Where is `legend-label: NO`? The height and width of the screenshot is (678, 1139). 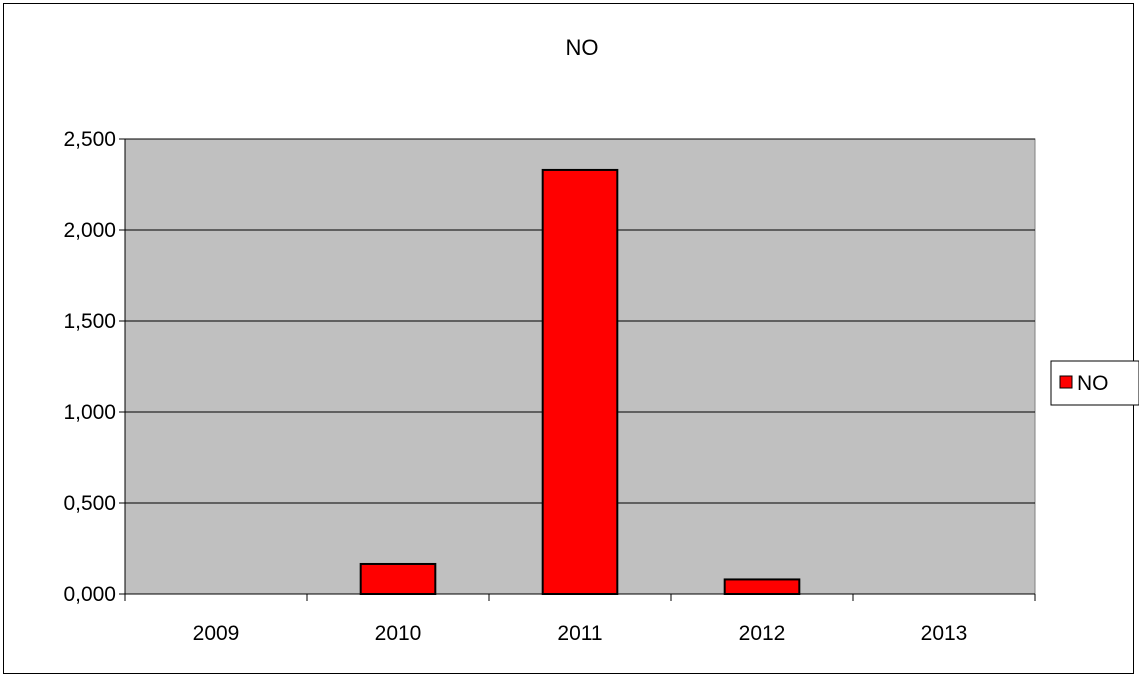
legend-label: NO is located at coordinates (1093, 383).